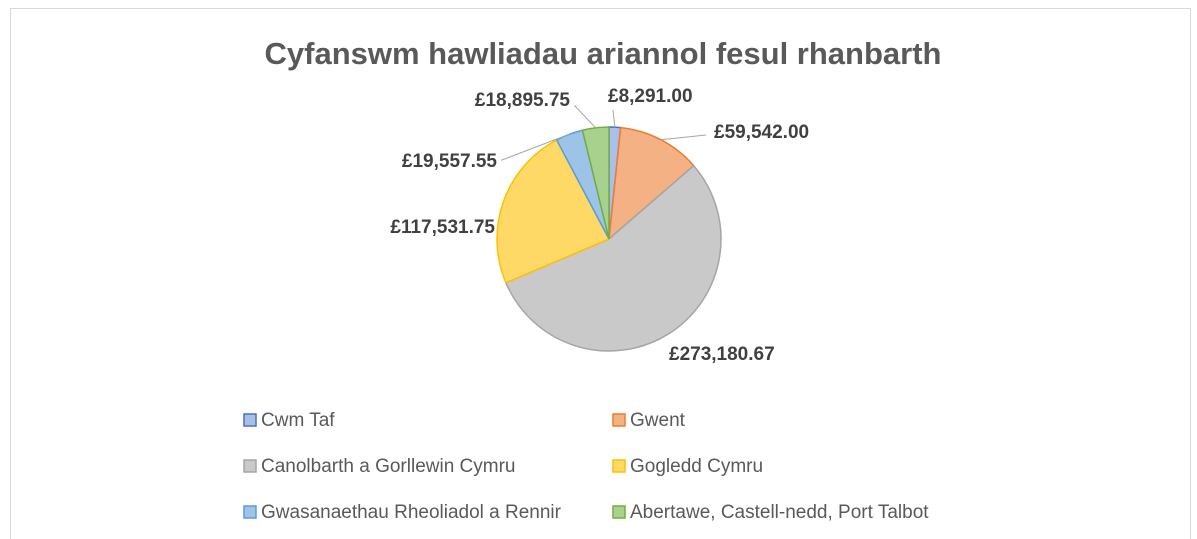 Image resolution: width=1197 pixels, height=539 pixels. Describe the element at coordinates (650, 96) in the screenshot. I see `data-label: £8,291.00` at that location.